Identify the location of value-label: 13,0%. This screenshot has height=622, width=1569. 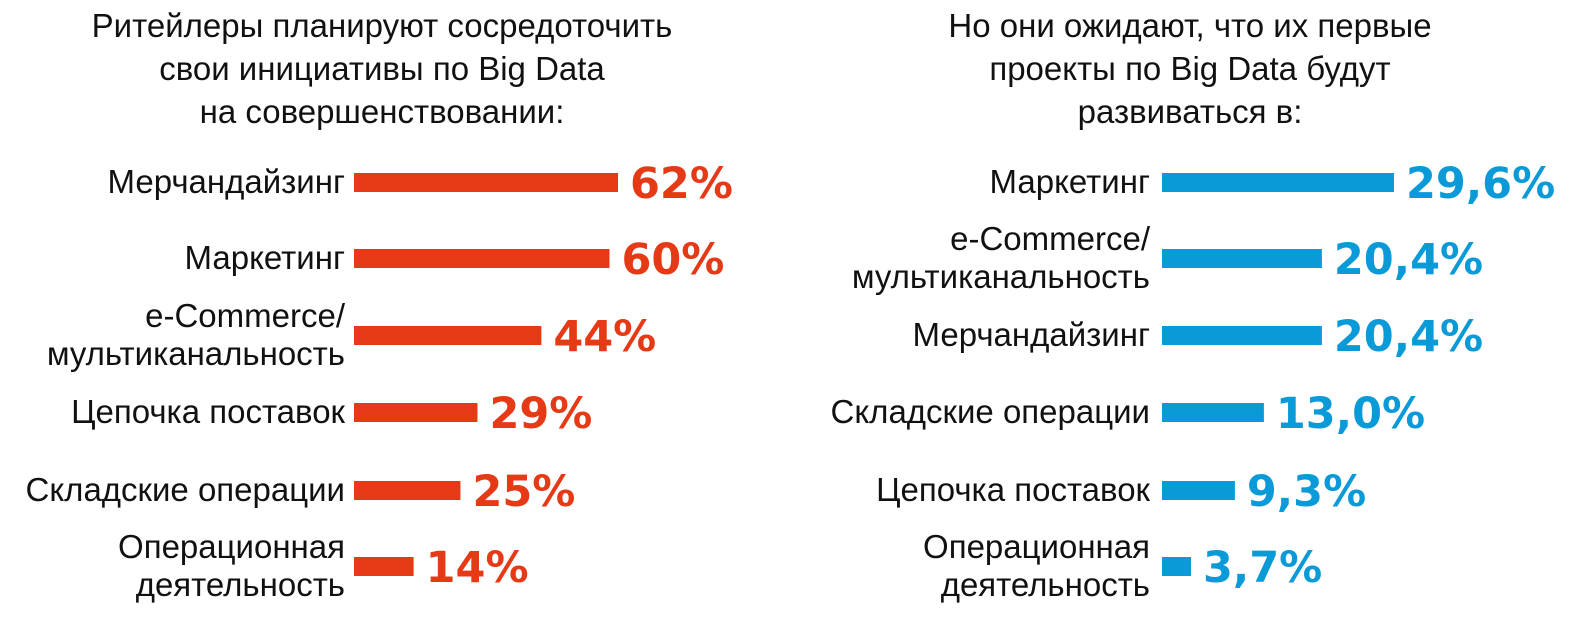
(1350, 414).